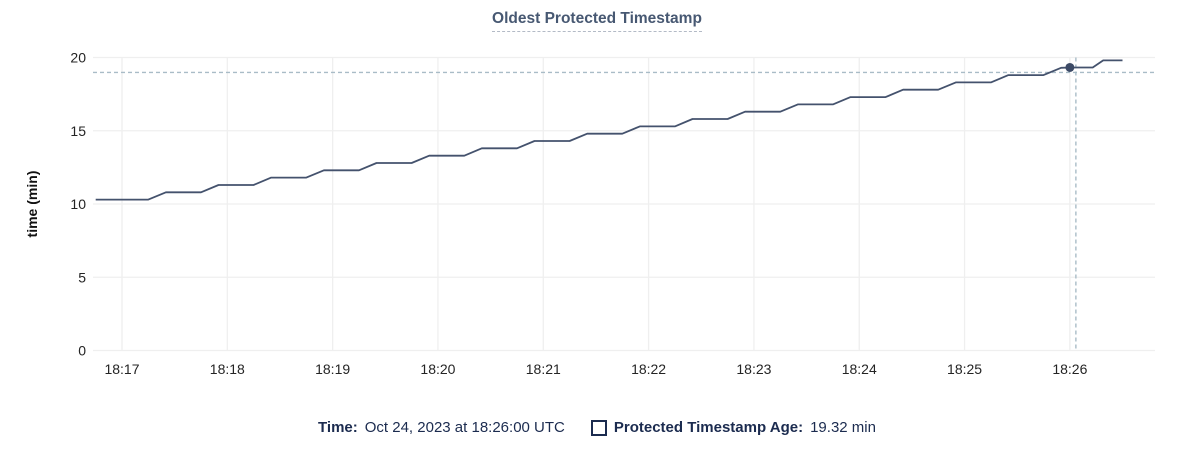 The width and height of the screenshot is (1194, 466). What do you see at coordinates (82, 277) in the screenshot?
I see `y-tick-label: 5` at bounding box center [82, 277].